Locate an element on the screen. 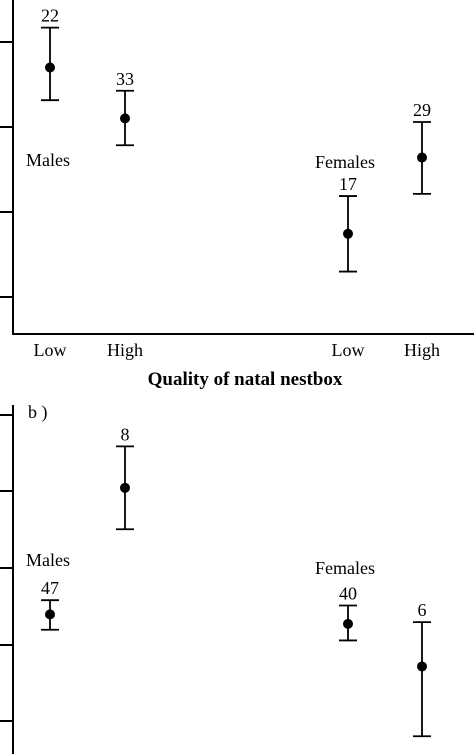  panel-b-males-low-point is located at coordinates (50, 614).